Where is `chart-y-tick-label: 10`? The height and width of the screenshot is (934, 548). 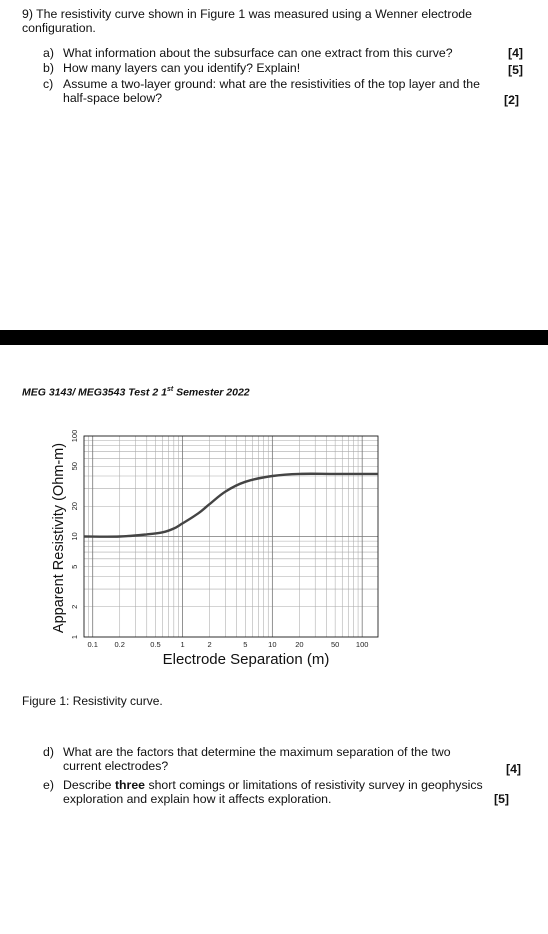
chart-y-tick-label: 10 is located at coordinates (74, 536).